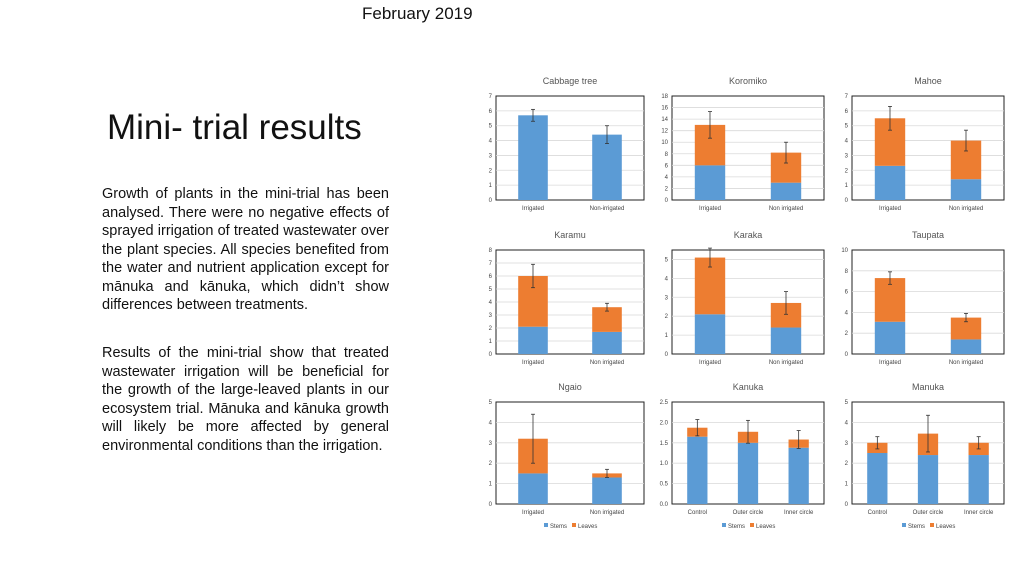 The image size is (1024, 574). What do you see at coordinates (570, 81) in the screenshot?
I see `chart-title: Cabbage tree` at bounding box center [570, 81].